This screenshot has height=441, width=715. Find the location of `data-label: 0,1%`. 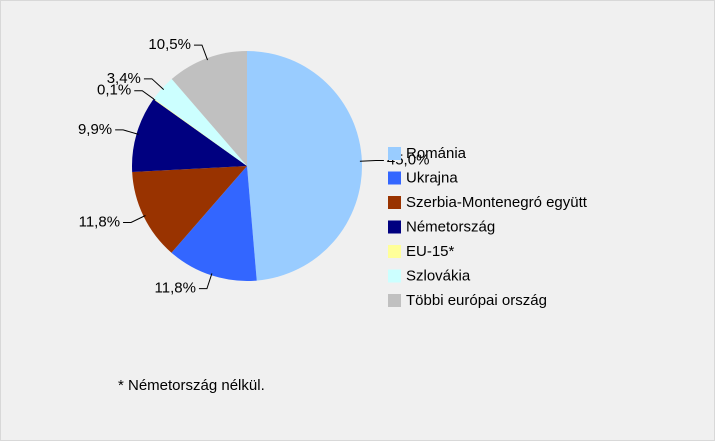

data-label: 0,1% is located at coordinates (114, 90).